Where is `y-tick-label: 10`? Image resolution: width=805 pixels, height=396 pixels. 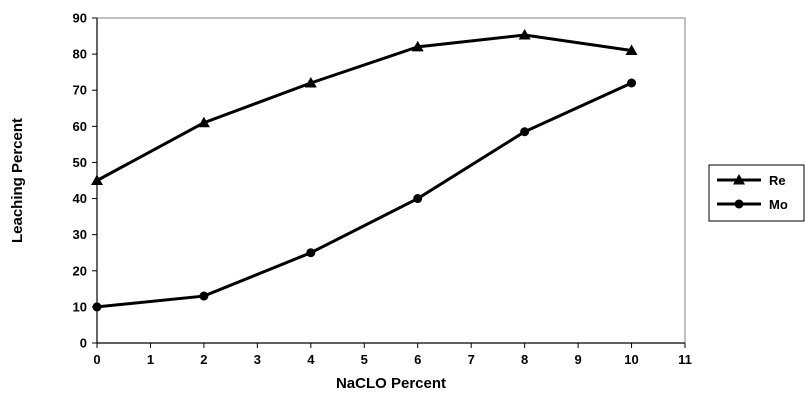
y-tick-label: 10 is located at coordinates (80, 306).